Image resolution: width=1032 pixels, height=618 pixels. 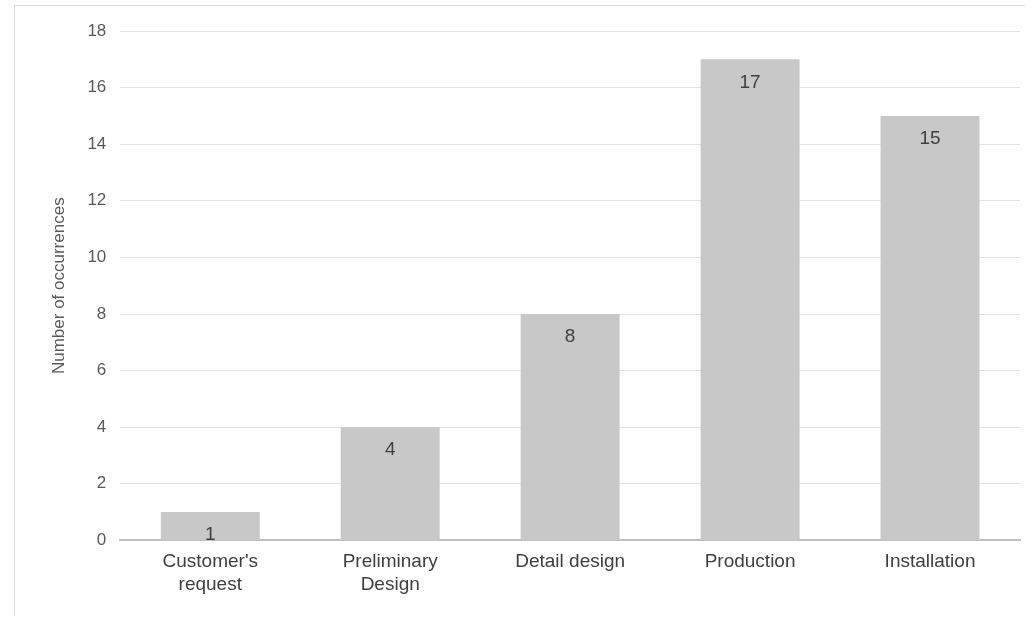 What do you see at coordinates (101, 313) in the screenshot?
I see `y-tick-label: 8` at bounding box center [101, 313].